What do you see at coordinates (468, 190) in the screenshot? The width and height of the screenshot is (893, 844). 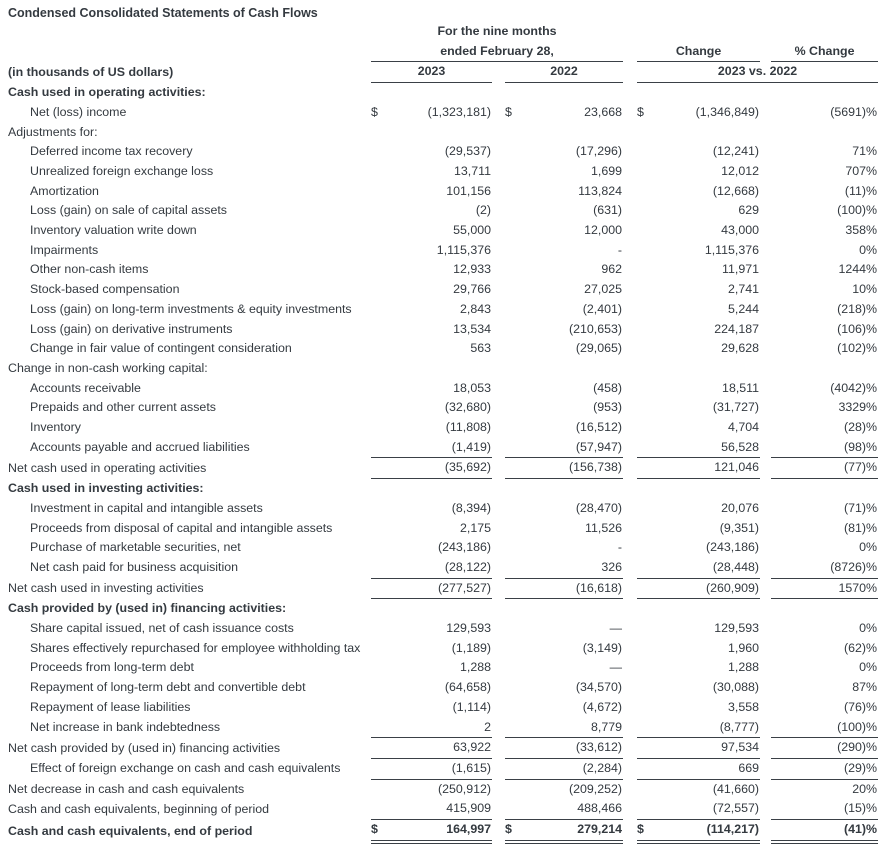 I see `value-2023: 101,156` at bounding box center [468, 190].